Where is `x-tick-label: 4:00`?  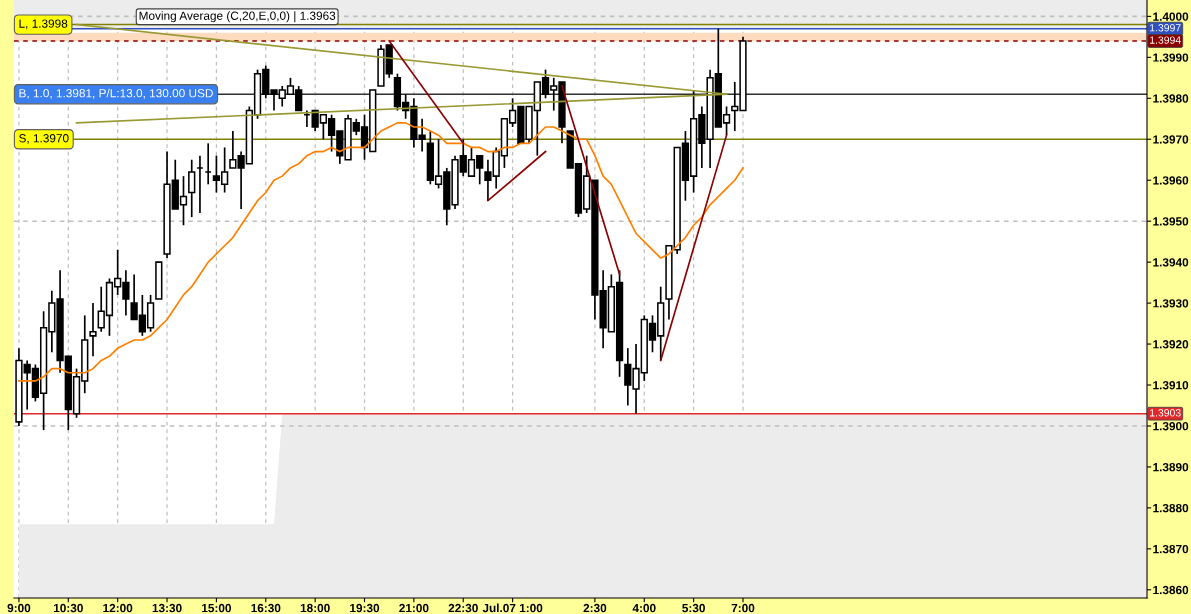 x-tick-label: 4:00 is located at coordinates (644, 608).